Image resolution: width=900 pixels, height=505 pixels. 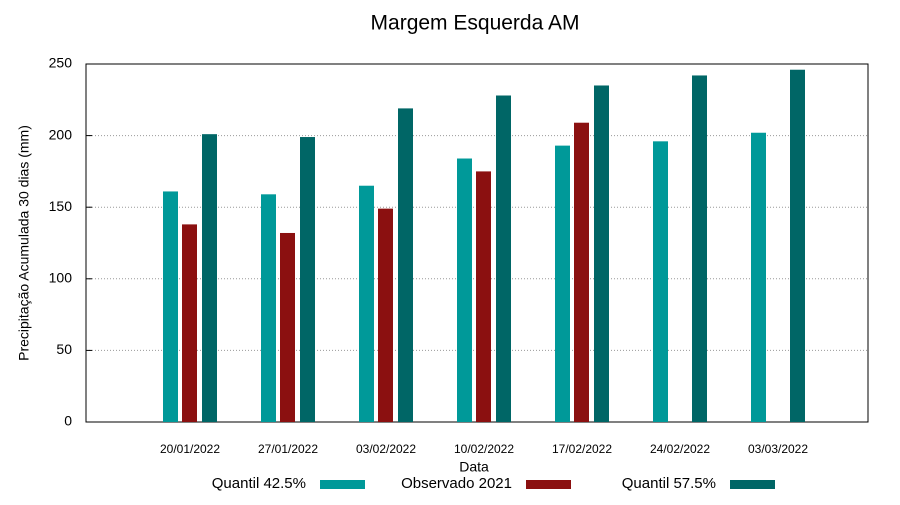 I want to click on y-axis-label: Precipitação Acumulada 30 dias (mm), so click(x=24, y=243).